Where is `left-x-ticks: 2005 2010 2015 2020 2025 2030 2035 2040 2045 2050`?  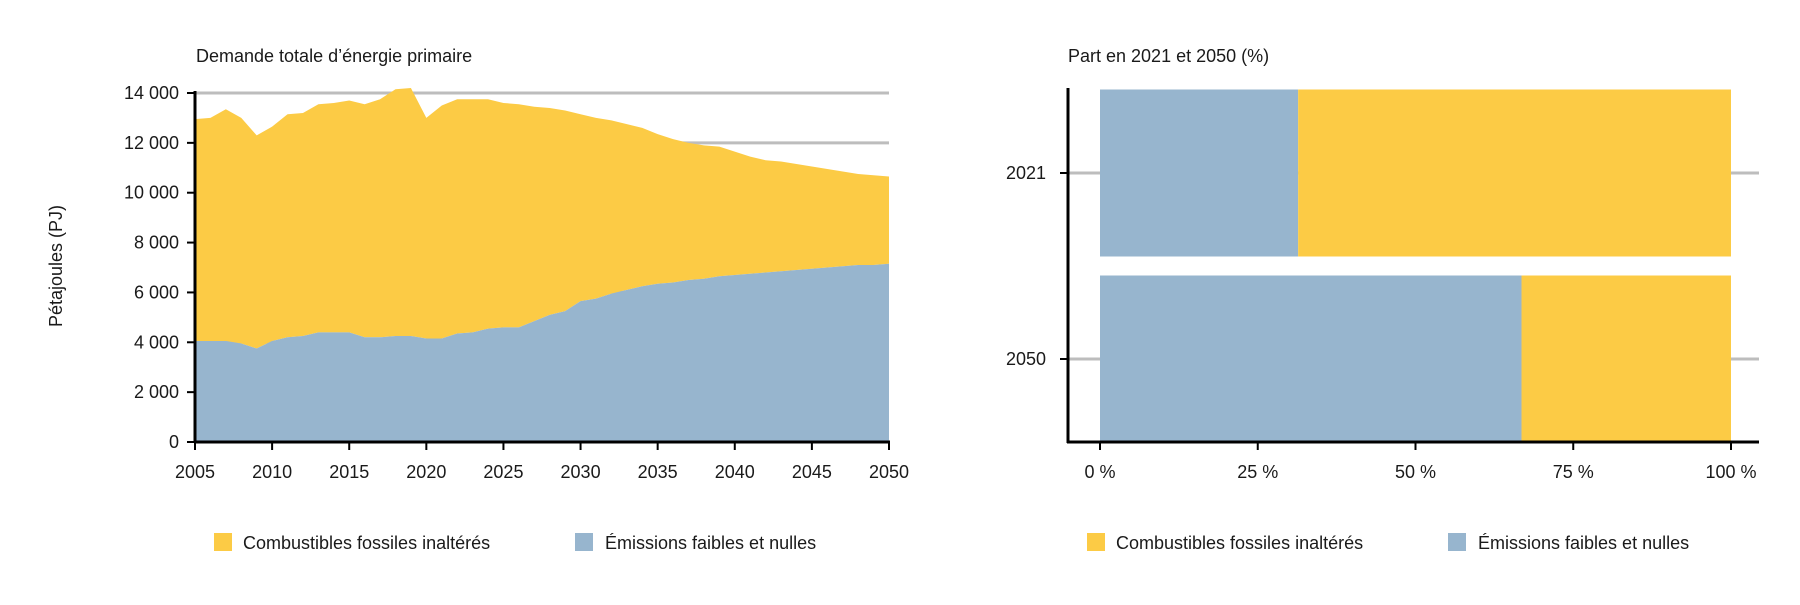 left-x-ticks: 2005 2010 2015 2020 2025 2030 2035 2040 2045 2050 is located at coordinates (542, 462).